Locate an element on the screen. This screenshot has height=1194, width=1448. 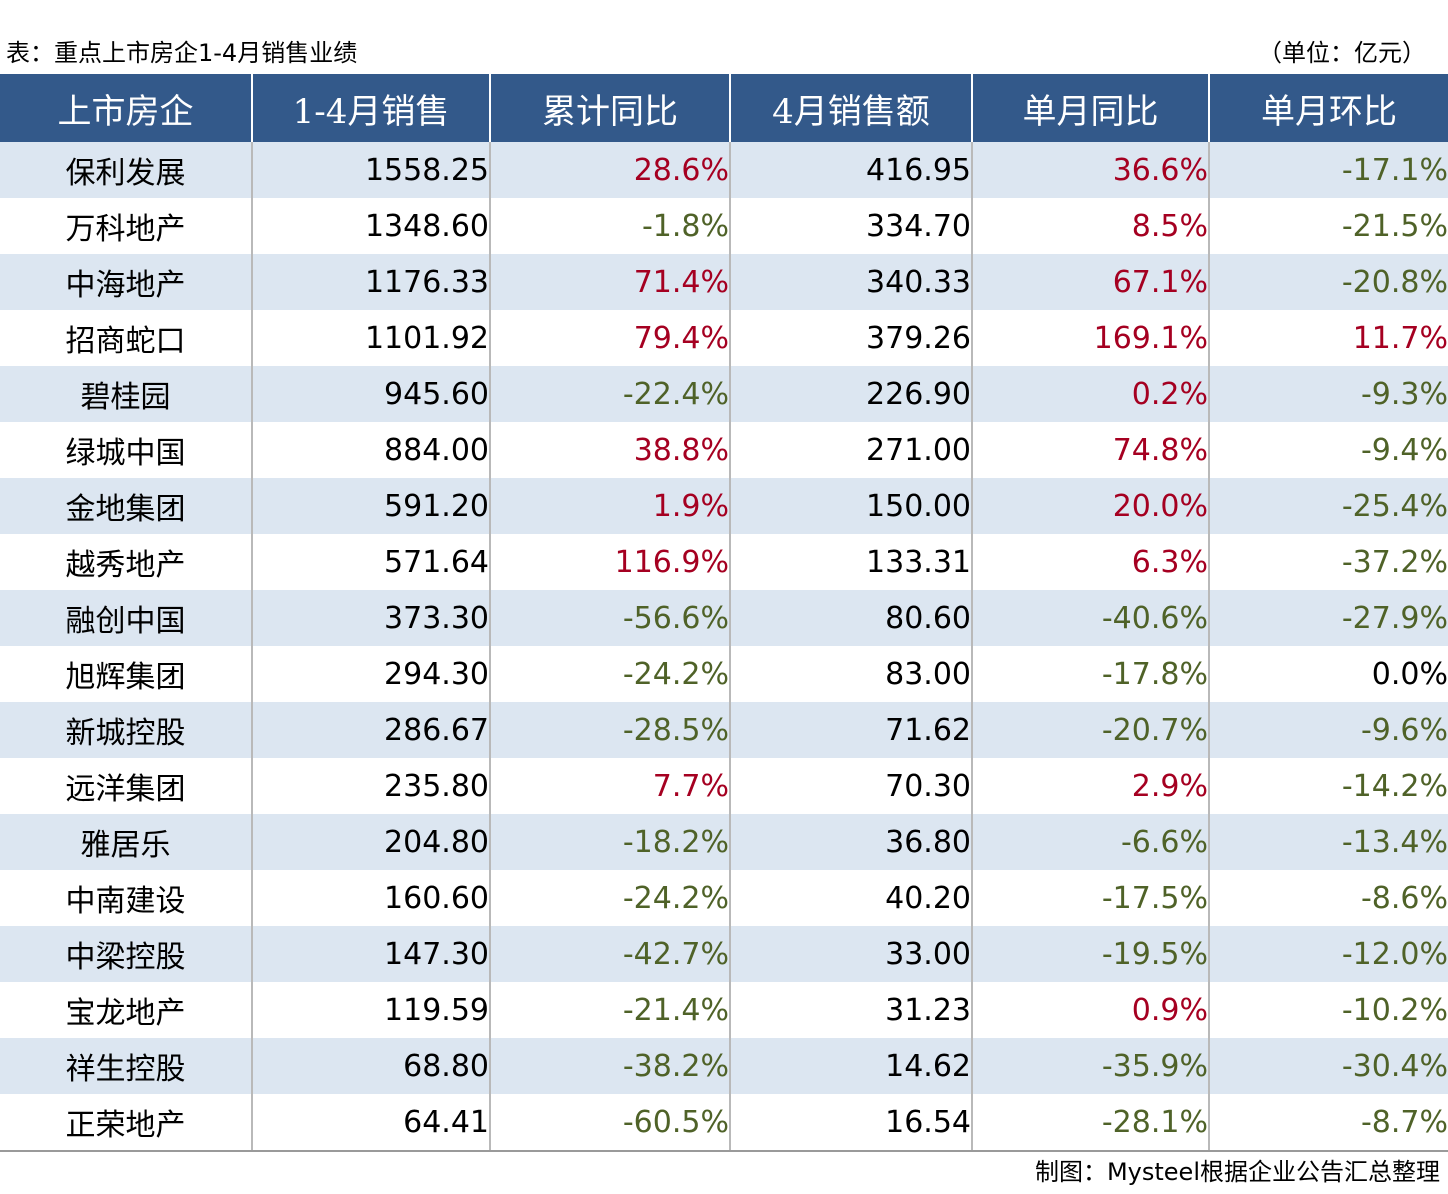
company-cell: 宝龙地产 is located at coordinates (126, 1010).